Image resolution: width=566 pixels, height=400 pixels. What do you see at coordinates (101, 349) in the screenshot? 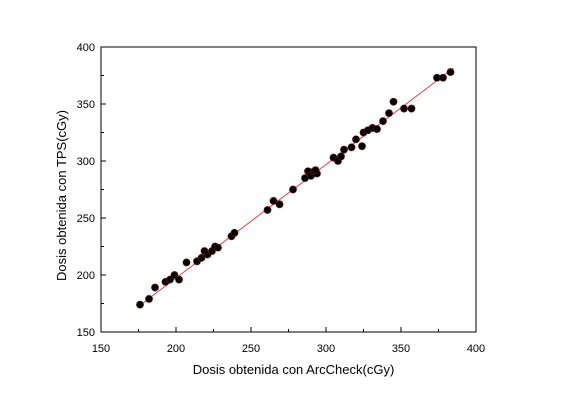
I see `x-tick-label: 150` at bounding box center [101, 349].